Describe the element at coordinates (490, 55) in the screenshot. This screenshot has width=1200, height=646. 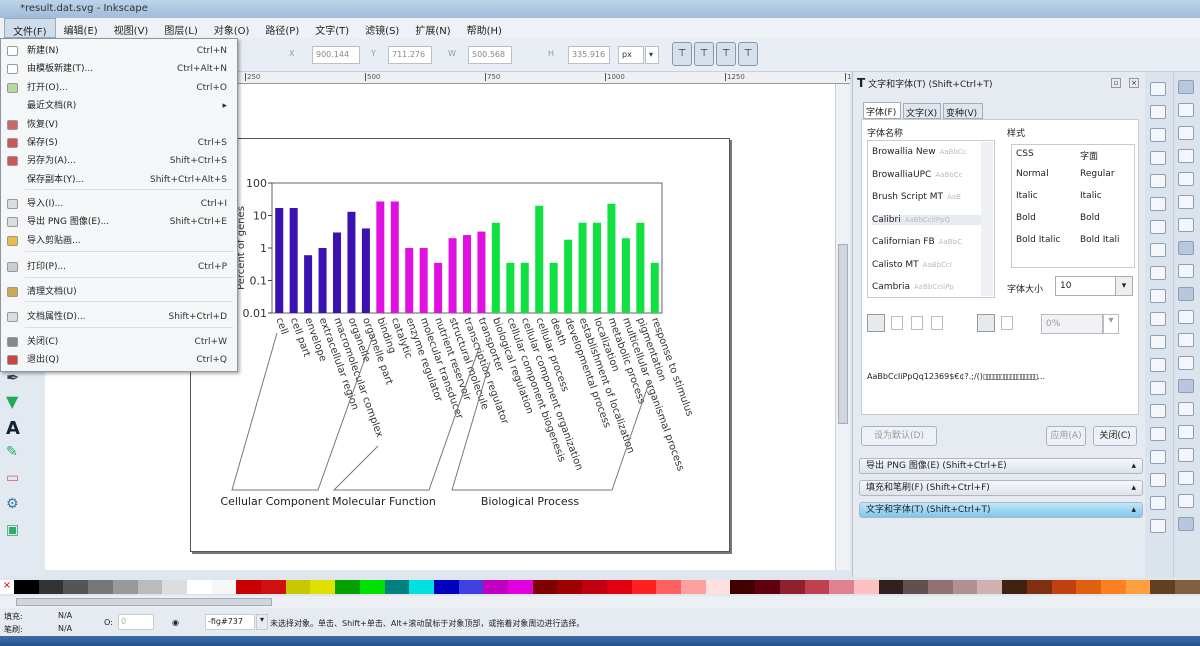
I see `w-input: 500.568` at that location.